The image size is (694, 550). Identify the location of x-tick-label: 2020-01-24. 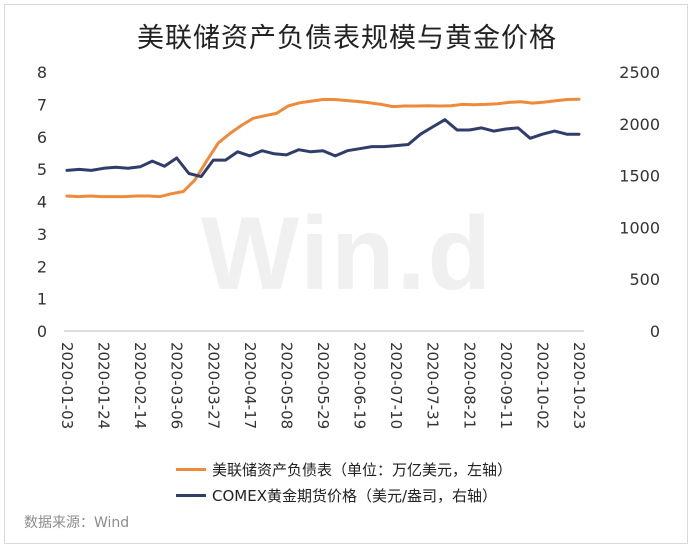
(104, 385).